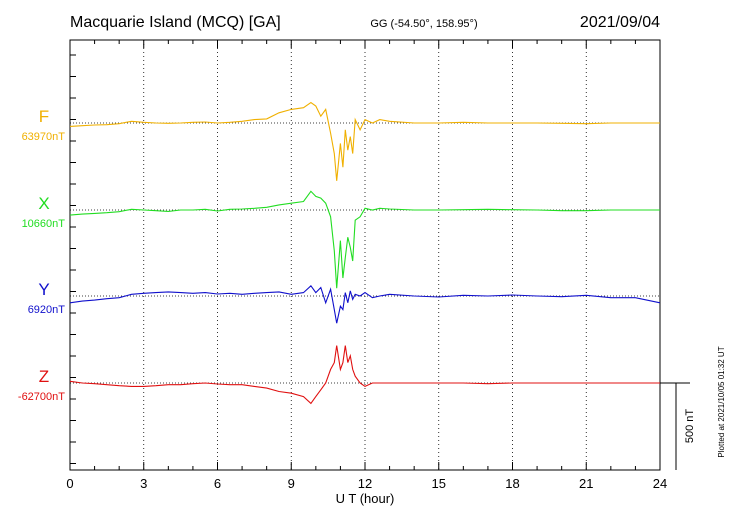  What do you see at coordinates (41, 397) in the screenshot?
I see `series-baseline-z: -62700nT` at bounding box center [41, 397].